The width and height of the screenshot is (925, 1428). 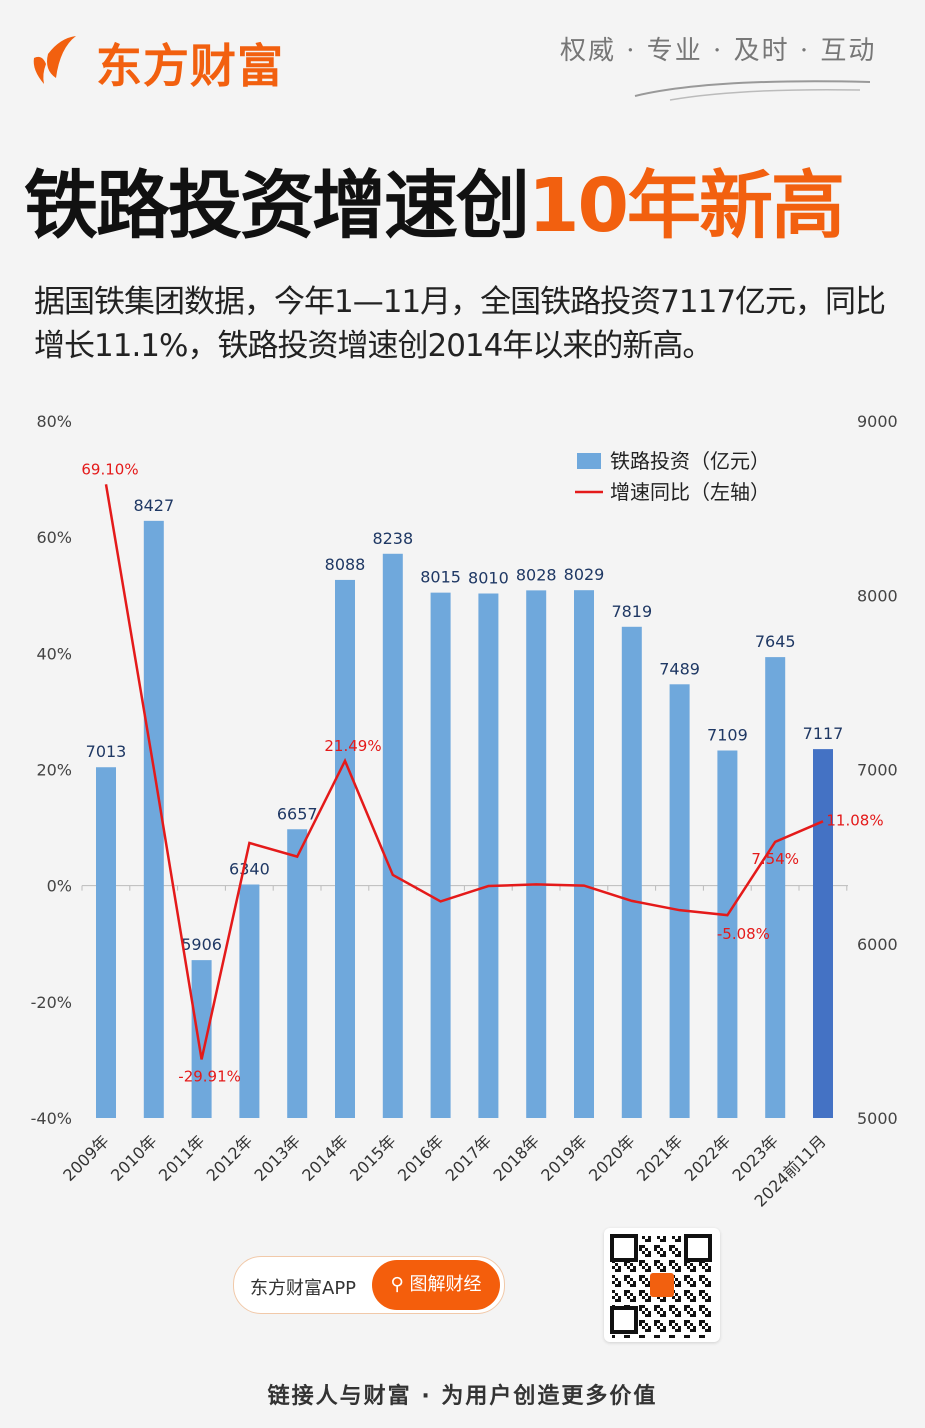 I want to click on right-axis-tick: 6000, so click(x=877, y=944).